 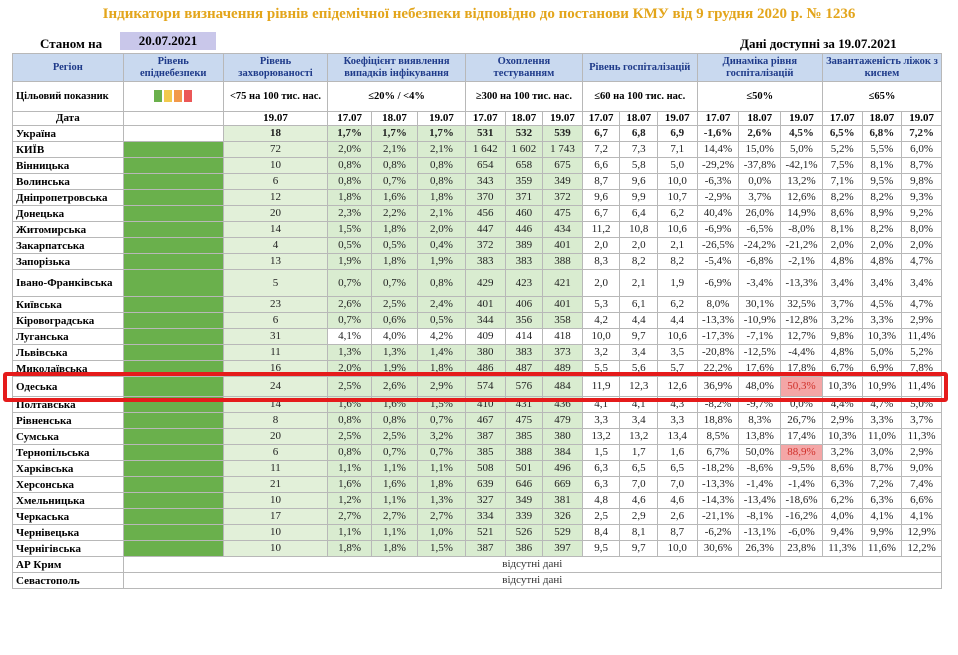 I want to click on hosp-dynamics-value: -3,4%, so click(x=760, y=283).